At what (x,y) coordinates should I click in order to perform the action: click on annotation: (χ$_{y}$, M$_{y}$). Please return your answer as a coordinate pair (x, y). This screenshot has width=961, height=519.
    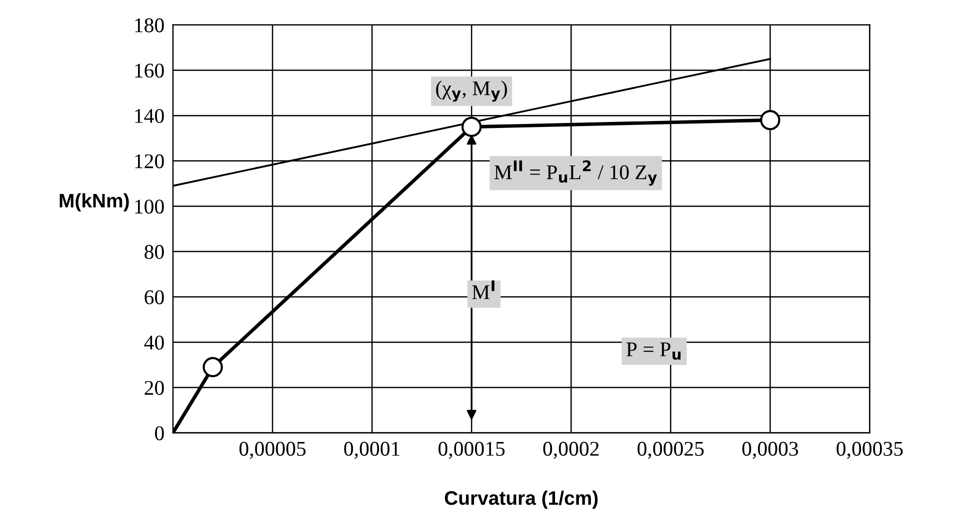
    Looking at the image, I should click on (471, 91).